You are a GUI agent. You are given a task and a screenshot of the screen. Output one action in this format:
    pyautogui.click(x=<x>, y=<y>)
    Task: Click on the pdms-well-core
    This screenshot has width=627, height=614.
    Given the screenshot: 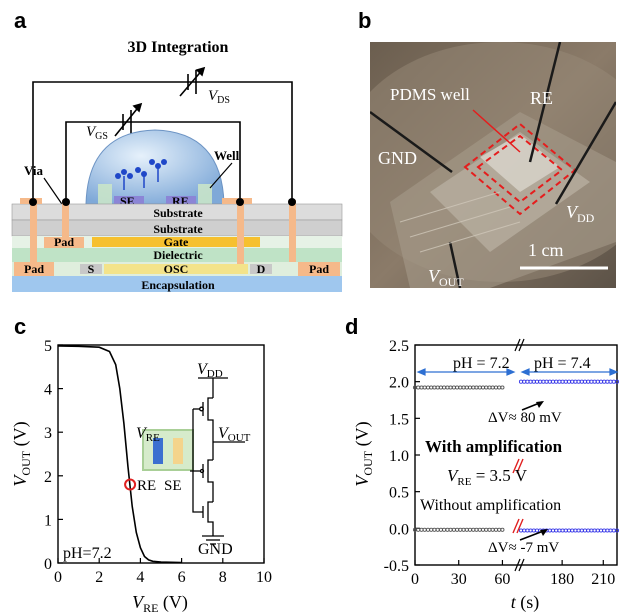 What is the action you would take?
    pyautogui.click(x=520, y=163)
    